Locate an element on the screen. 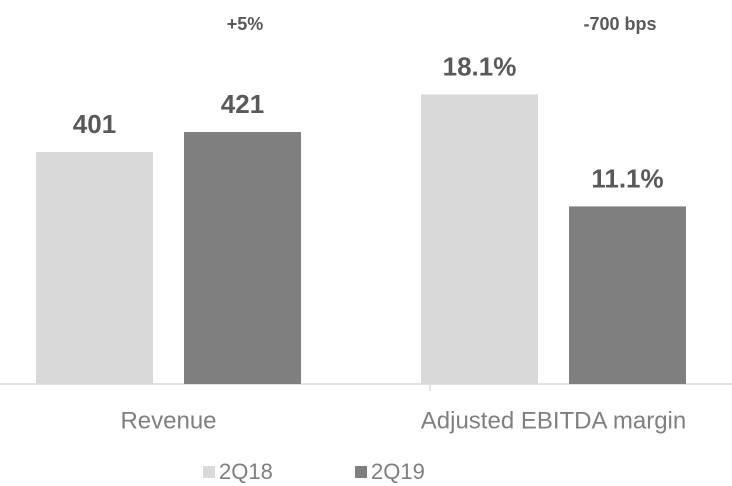  annotation: -700 bps is located at coordinates (619, 24).